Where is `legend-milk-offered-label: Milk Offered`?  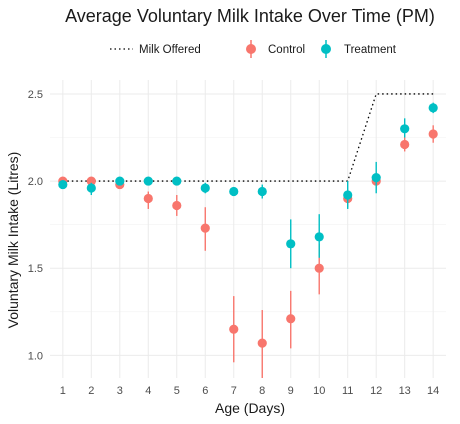 legend-milk-offered-label: Milk Offered is located at coordinates (170, 50).